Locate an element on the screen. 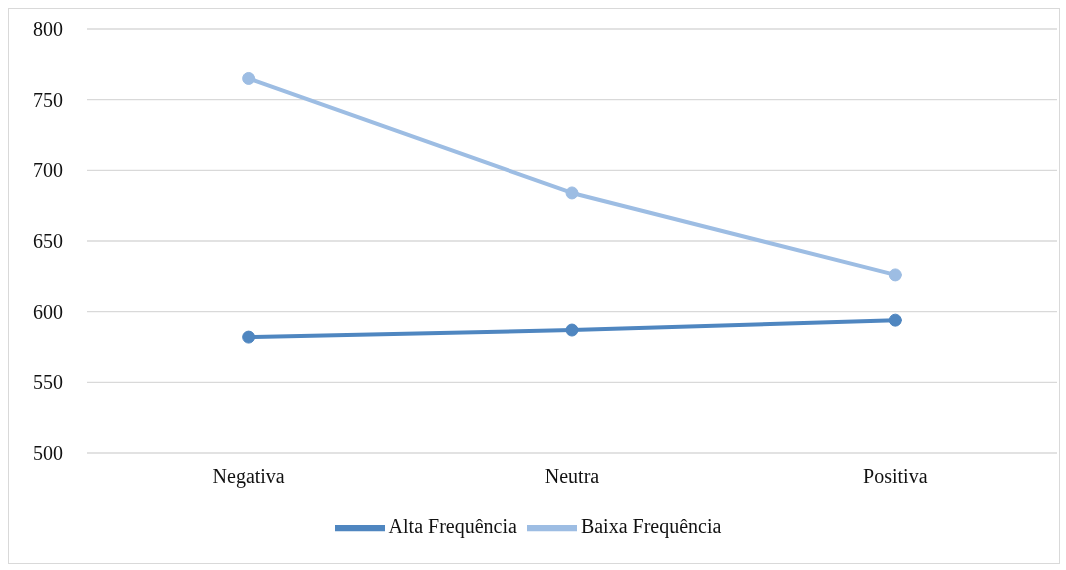 The image size is (1066, 570). y-tick-label: 500 is located at coordinates (48, 453).